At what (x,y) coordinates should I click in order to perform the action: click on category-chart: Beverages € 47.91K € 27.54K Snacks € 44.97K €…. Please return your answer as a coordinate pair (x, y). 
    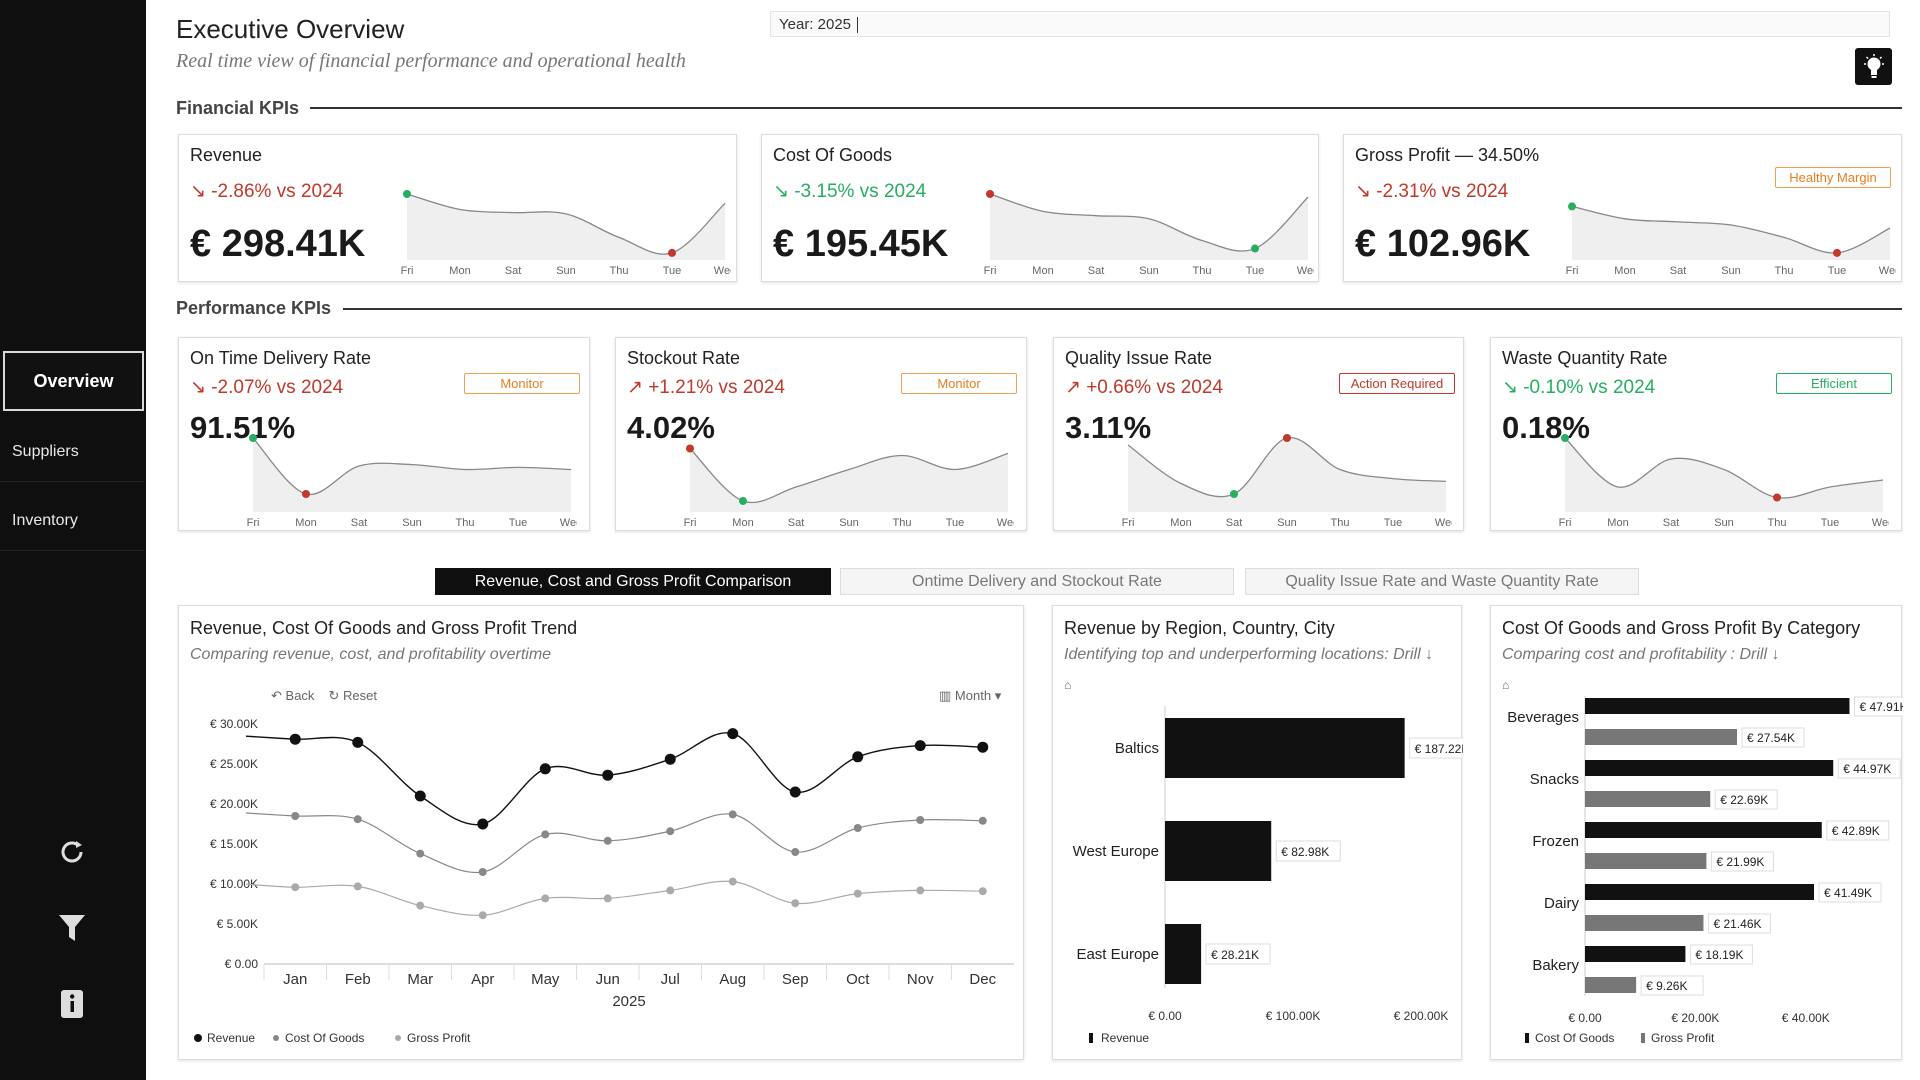
    Looking at the image, I should click on (1697, 833).